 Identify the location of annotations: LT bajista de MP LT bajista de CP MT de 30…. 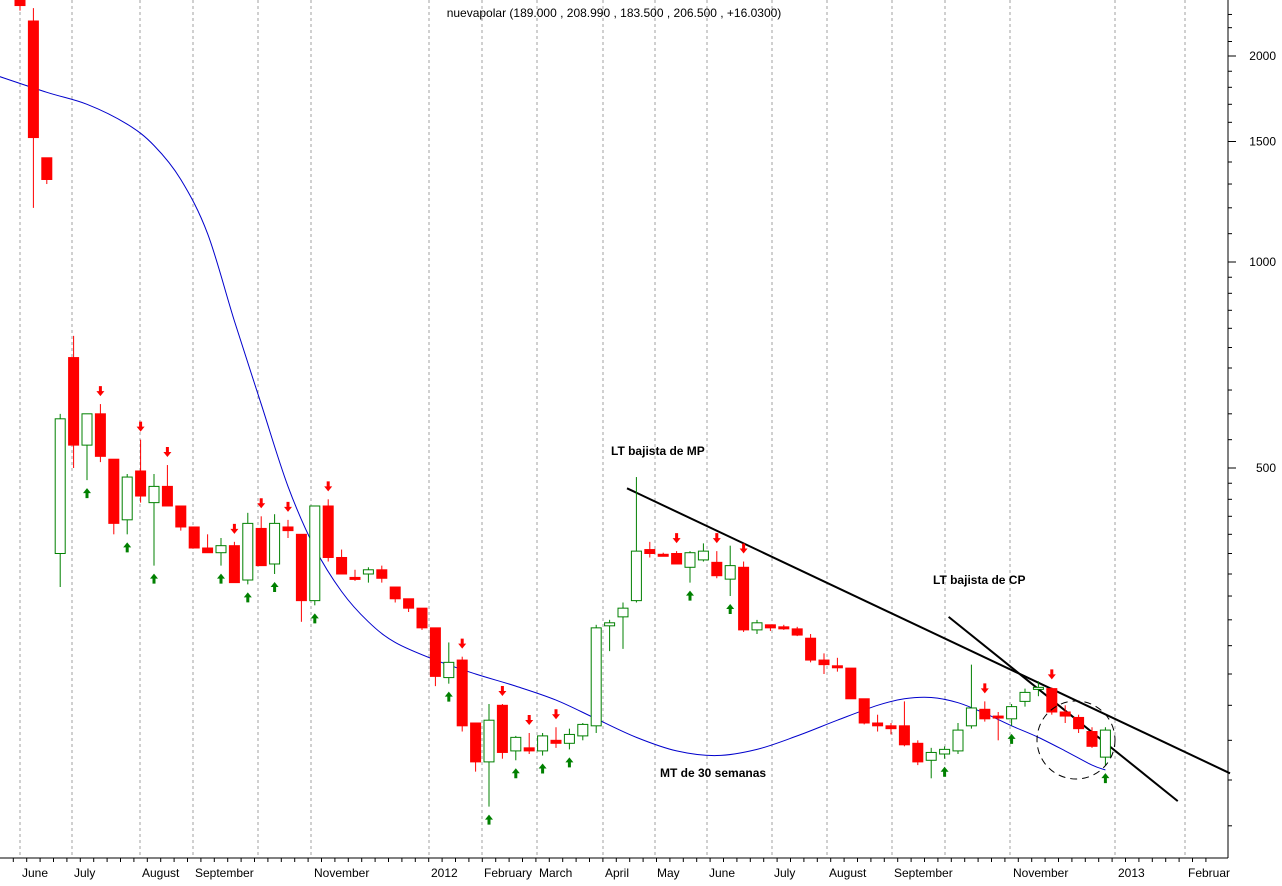
(863, 612).